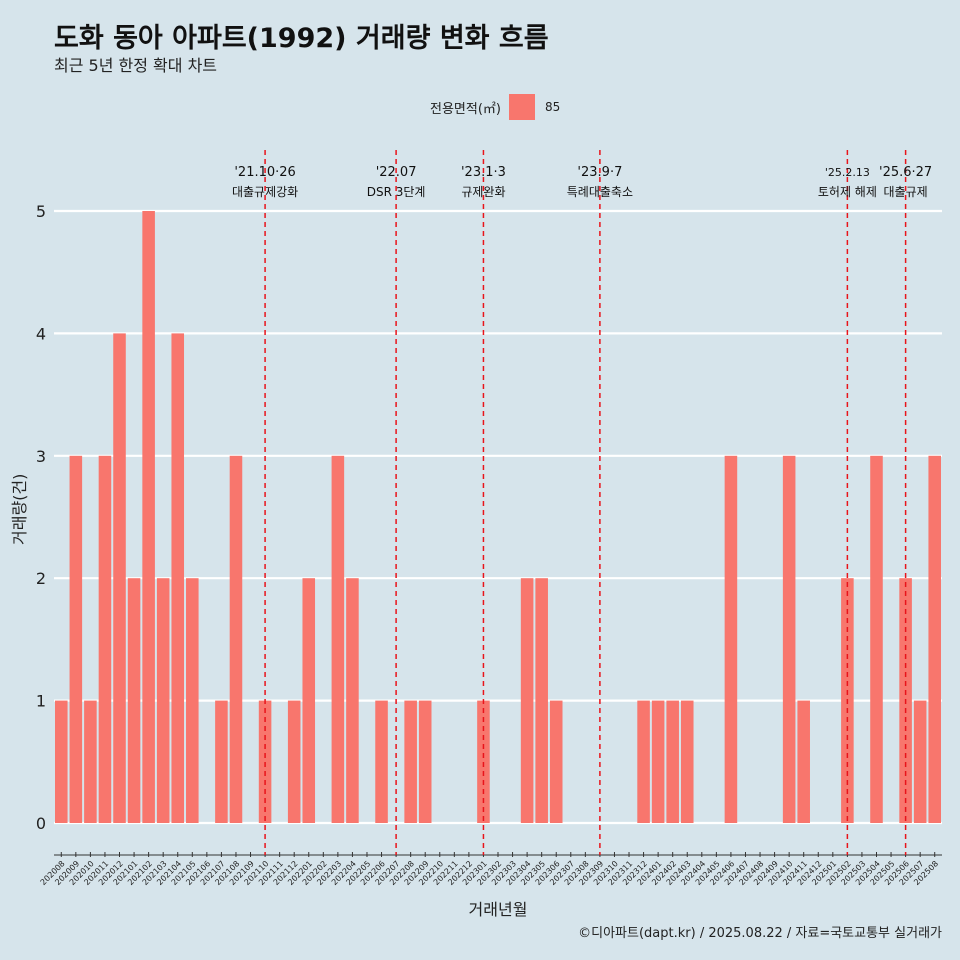 Image resolution: width=960 pixels, height=960 pixels. What do you see at coordinates (396, 192) in the screenshot?
I see `event-name-label: DSR 3단계` at bounding box center [396, 192].